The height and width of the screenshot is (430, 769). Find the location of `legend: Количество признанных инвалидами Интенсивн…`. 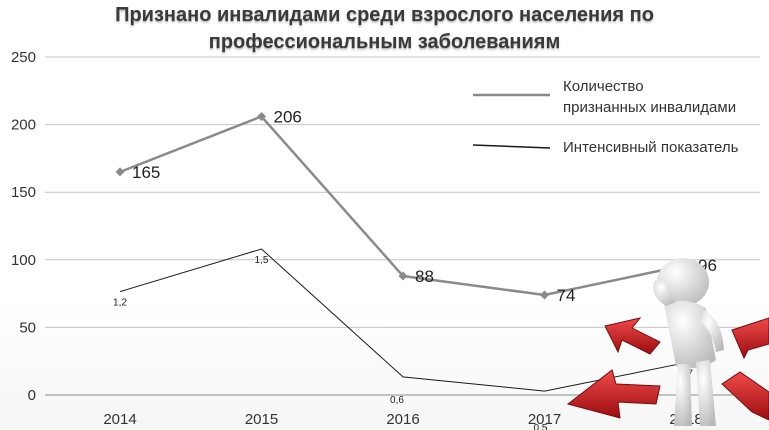

legend: Количество признанных инвалидами Интенсивн… is located at coordinates (605, 117).